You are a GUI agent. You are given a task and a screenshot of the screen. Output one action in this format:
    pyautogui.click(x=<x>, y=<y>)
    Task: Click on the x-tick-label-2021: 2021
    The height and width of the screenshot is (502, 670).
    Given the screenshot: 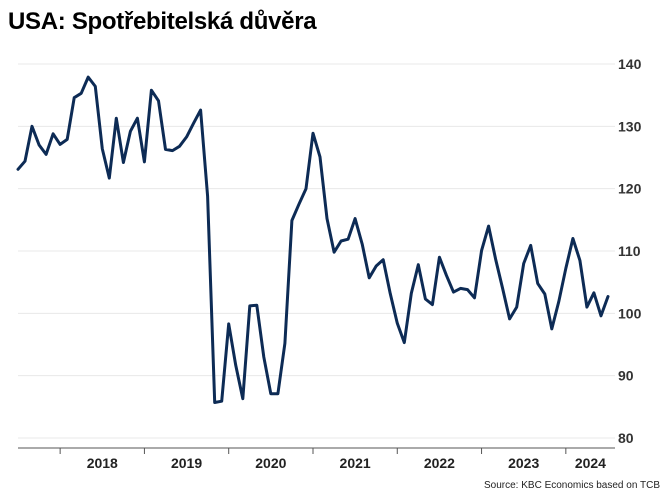 What is the action you would take?
    pyautogui.click(x=355, y=463)
    